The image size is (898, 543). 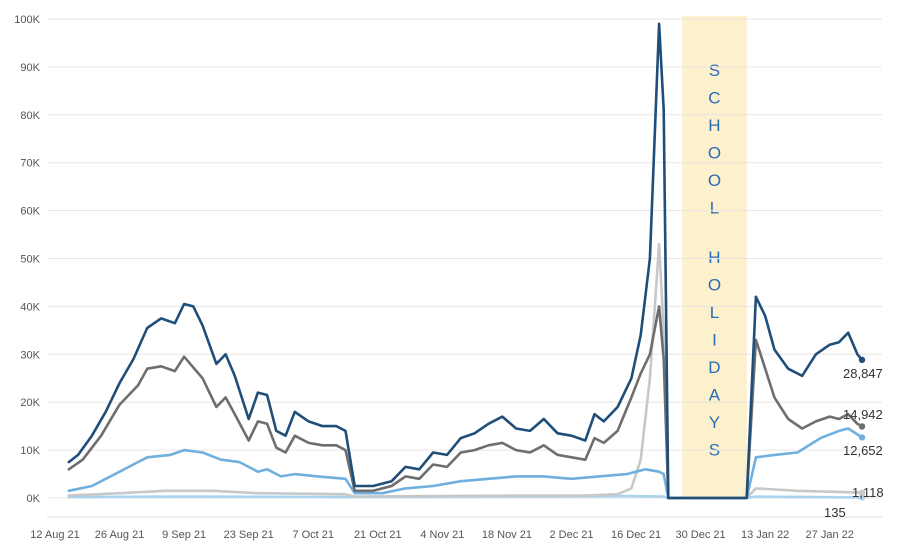 What do you see at coordinates (868, 492) in the screenshot?
I see `end-value-label: 1,118` at bounding box center [868, 492].